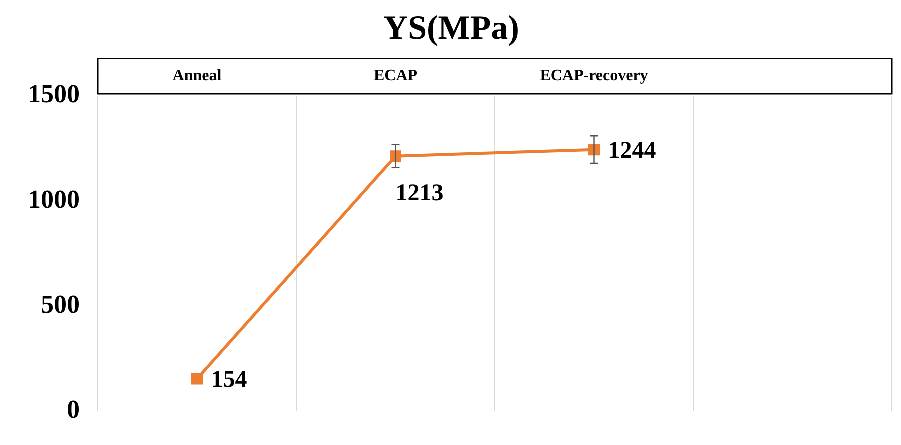 The image size is (901, 445). What do you see at coordinates (396, 76) in the screenshot?
I see `x-tick-label: ECAP` at bounding box center [396, 76].